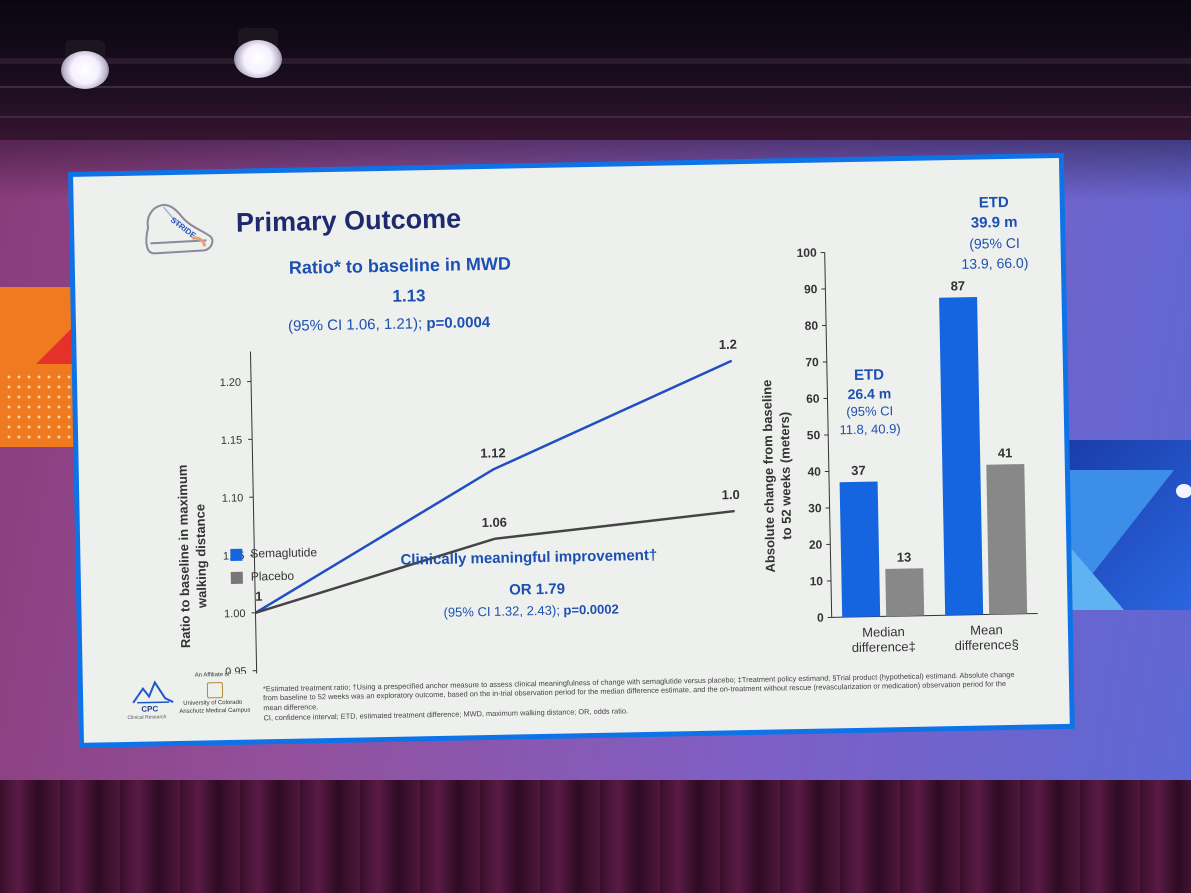 The image size is (1191, 893). I want to click on side-light, so click(1183, 491).